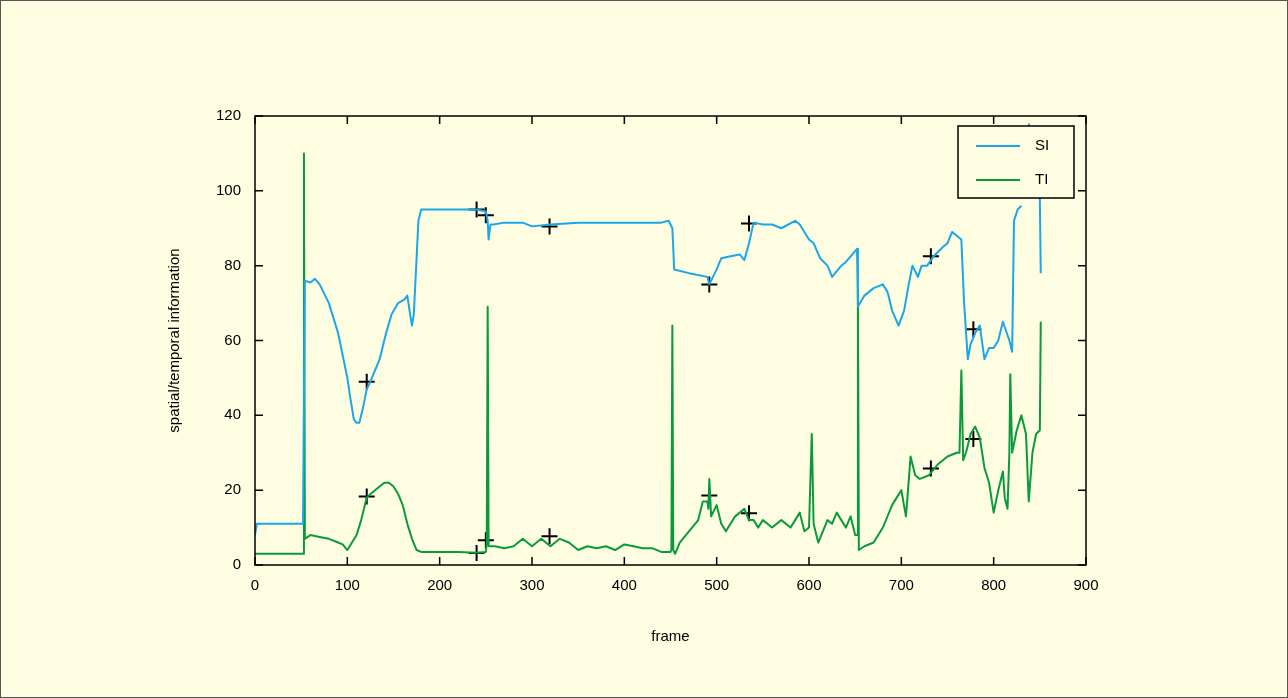 The width and height of the screenshot is (1288, 698). I want to click on x-tick-label: 800, so click(994, 585).